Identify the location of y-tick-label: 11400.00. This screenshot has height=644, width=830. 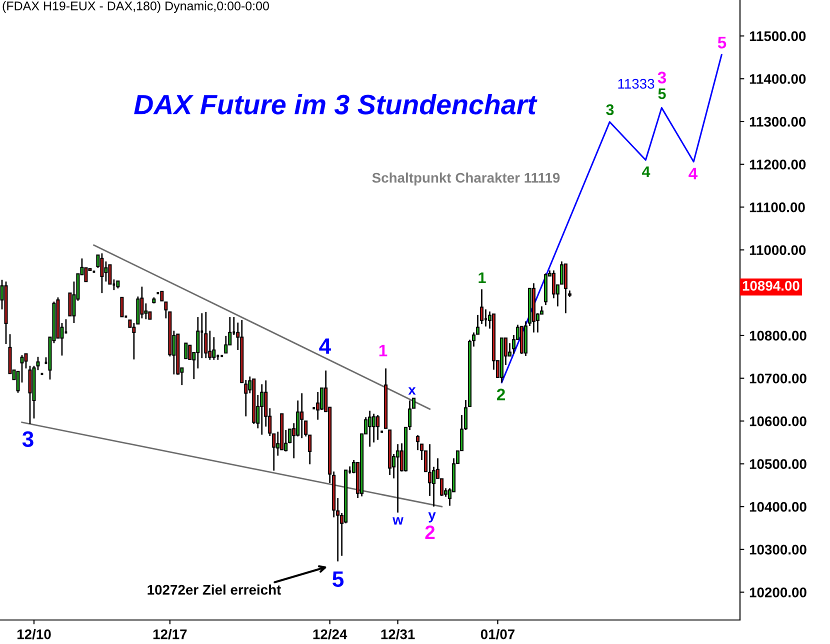
(778, 79).